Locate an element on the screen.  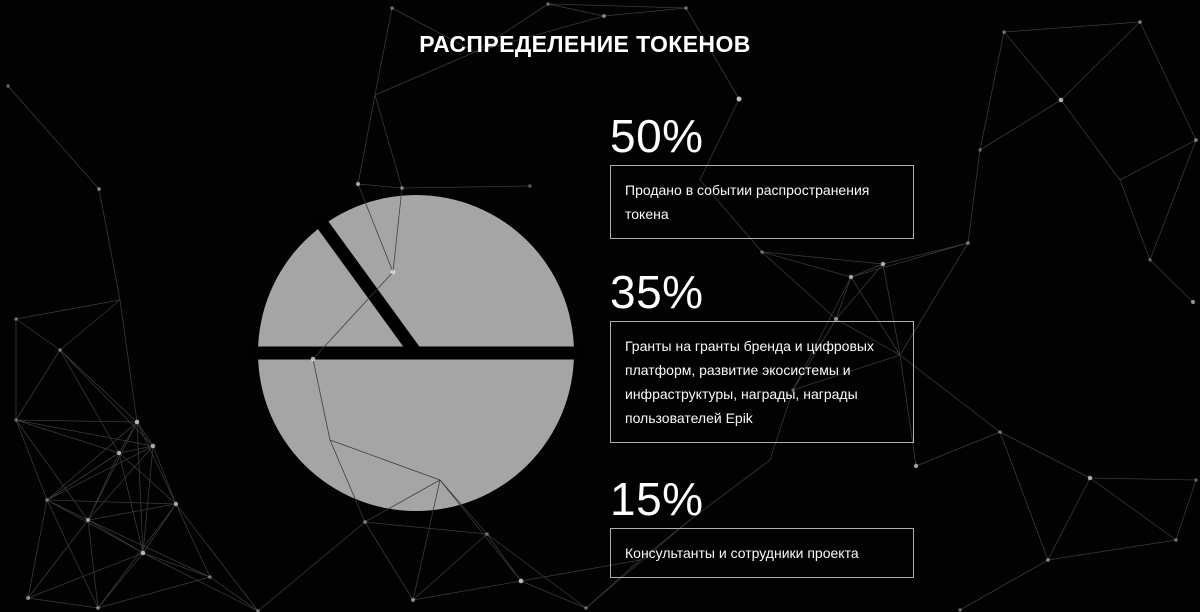
description-box: Продано в событии распространения токена is located at coordinates (762, 202).